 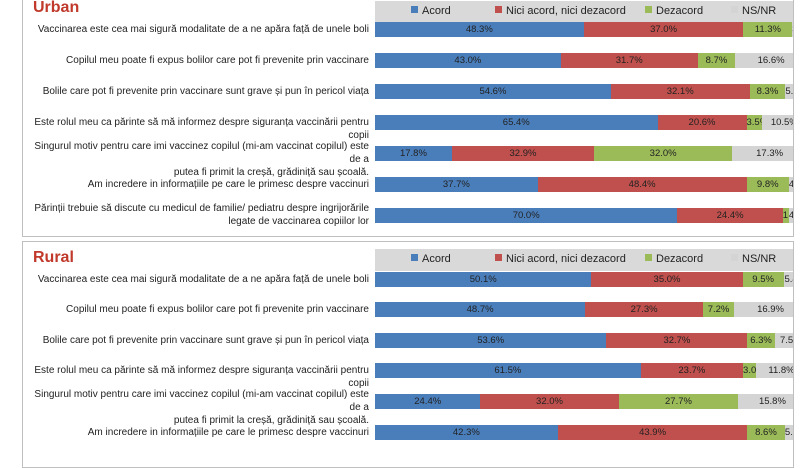 I want to click on bar-segment-nsnr: 17.3%, so click(x=762, y=153).